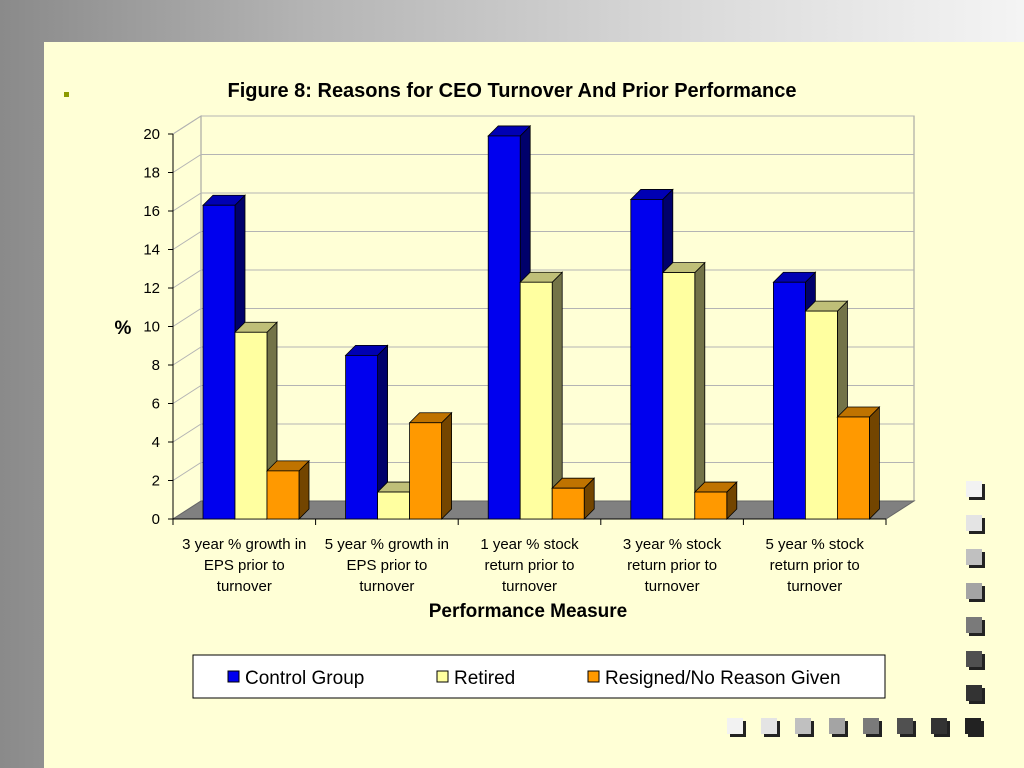  I want to click on y-tick-label: 8, so click(156, 365).